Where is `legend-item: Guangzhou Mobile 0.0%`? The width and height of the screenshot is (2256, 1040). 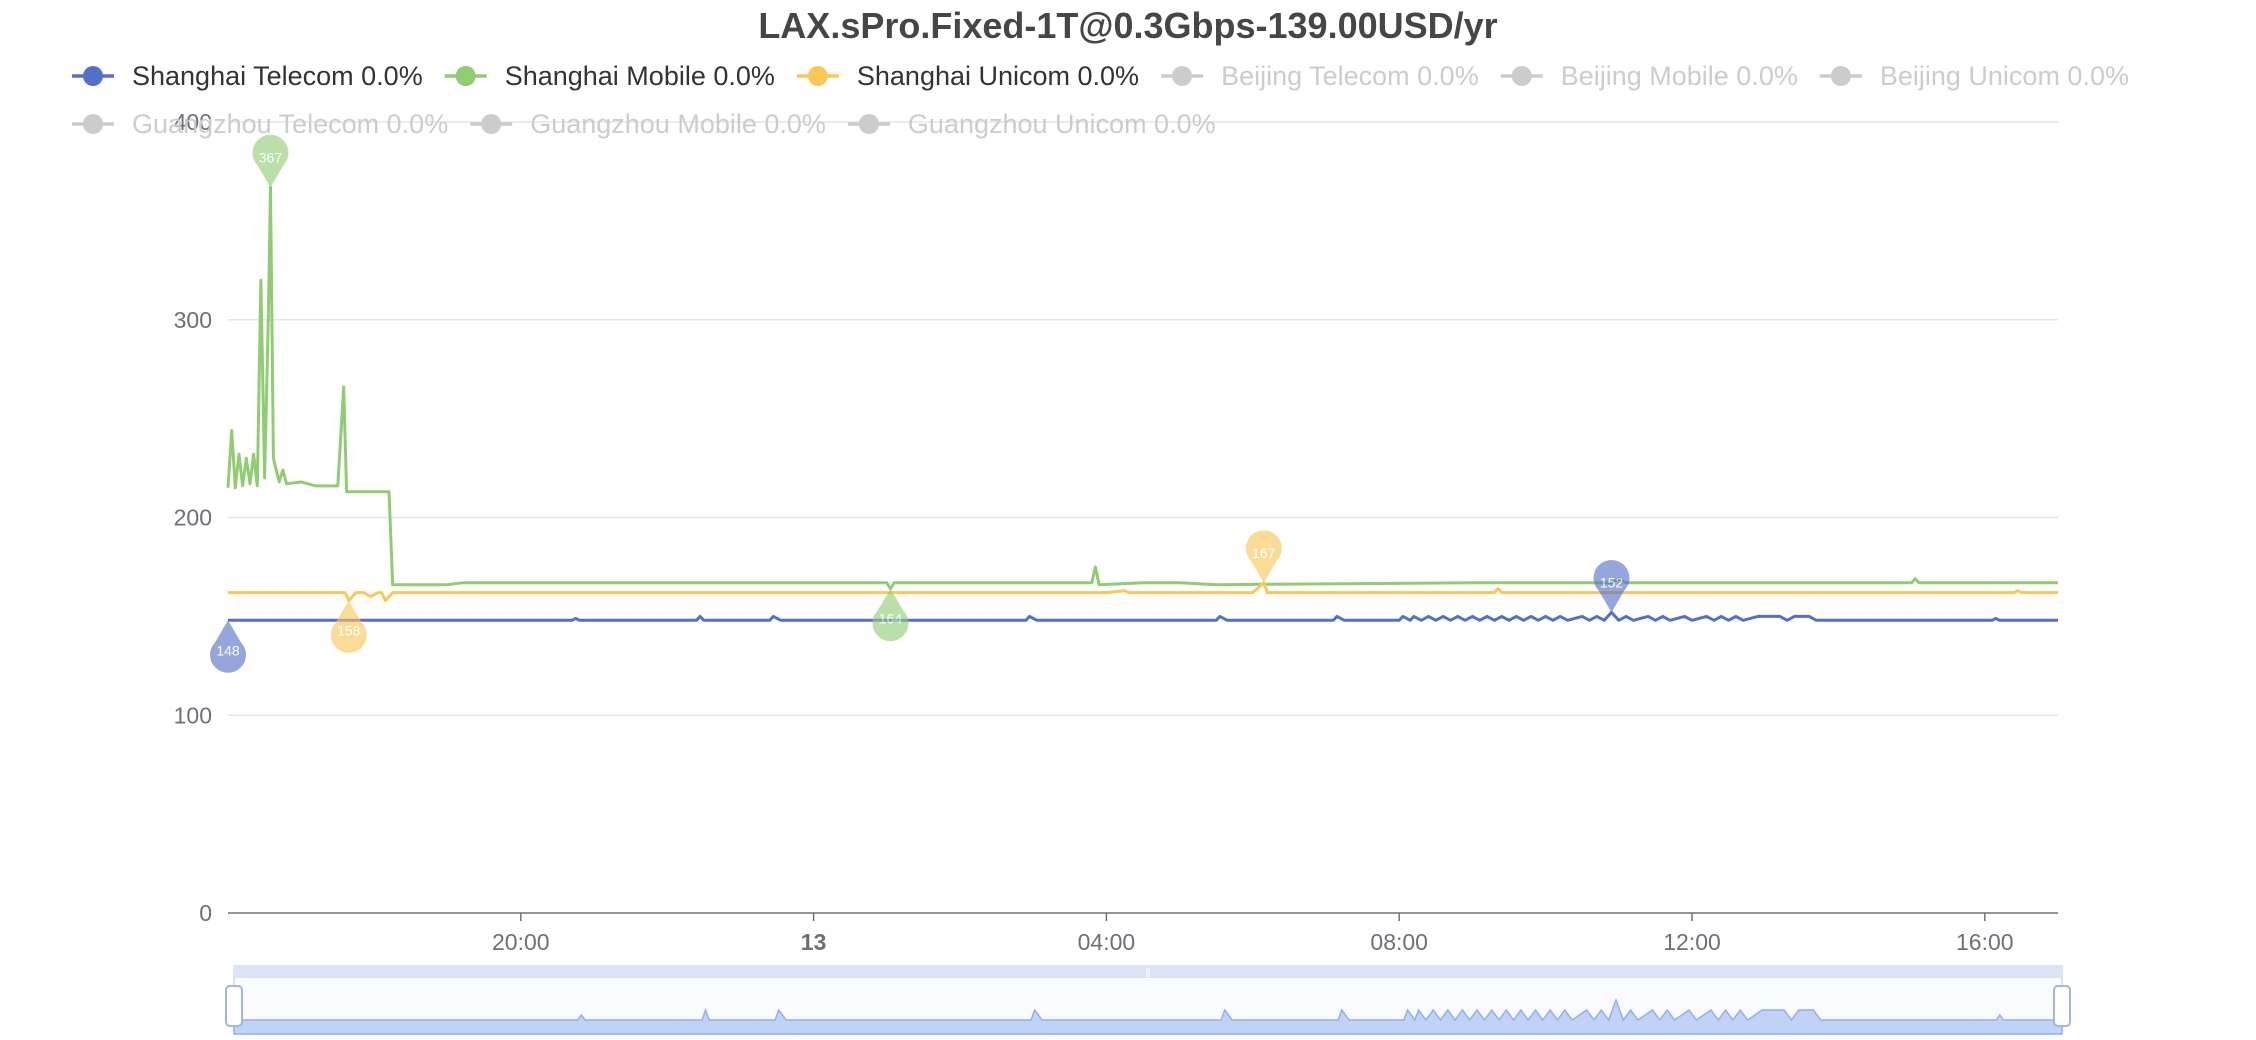 legend-item: Guangzhou Mobile 0.0% is located at coordinates (648, 124).